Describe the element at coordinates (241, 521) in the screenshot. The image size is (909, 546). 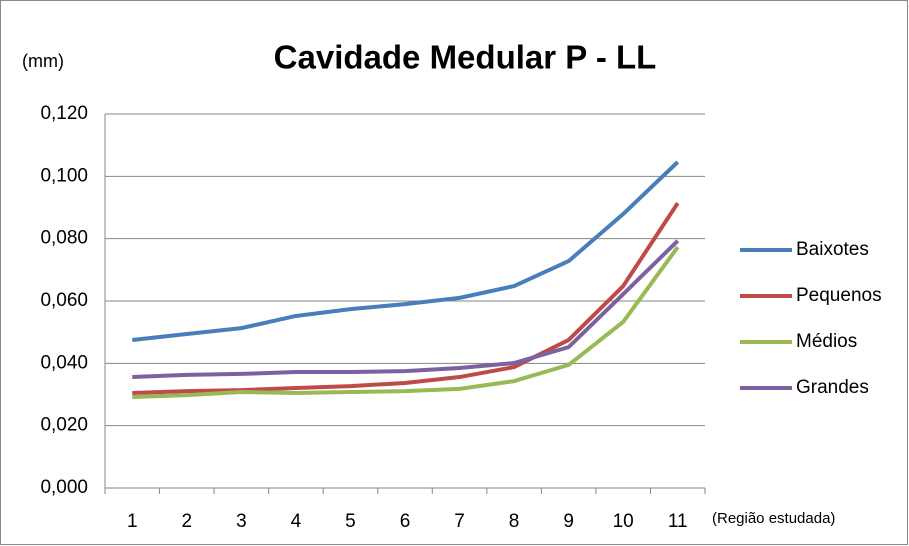
I see `x-tick-label: 3` at that location.